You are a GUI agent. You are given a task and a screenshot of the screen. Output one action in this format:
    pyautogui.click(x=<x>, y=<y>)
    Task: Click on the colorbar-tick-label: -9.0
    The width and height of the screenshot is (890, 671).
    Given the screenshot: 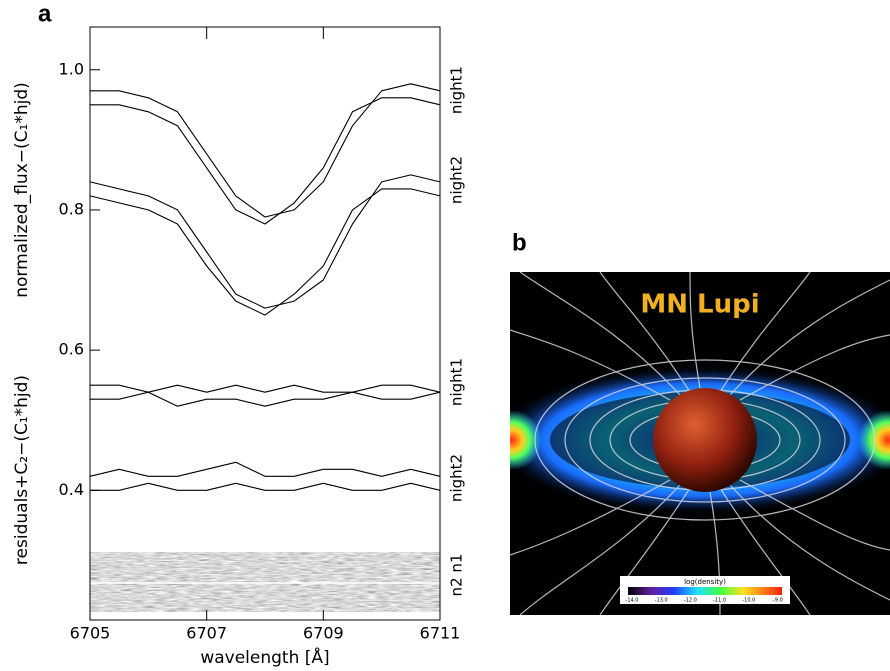 What is the action you would take?
    pyautogui.click(x=778, y=601)
    